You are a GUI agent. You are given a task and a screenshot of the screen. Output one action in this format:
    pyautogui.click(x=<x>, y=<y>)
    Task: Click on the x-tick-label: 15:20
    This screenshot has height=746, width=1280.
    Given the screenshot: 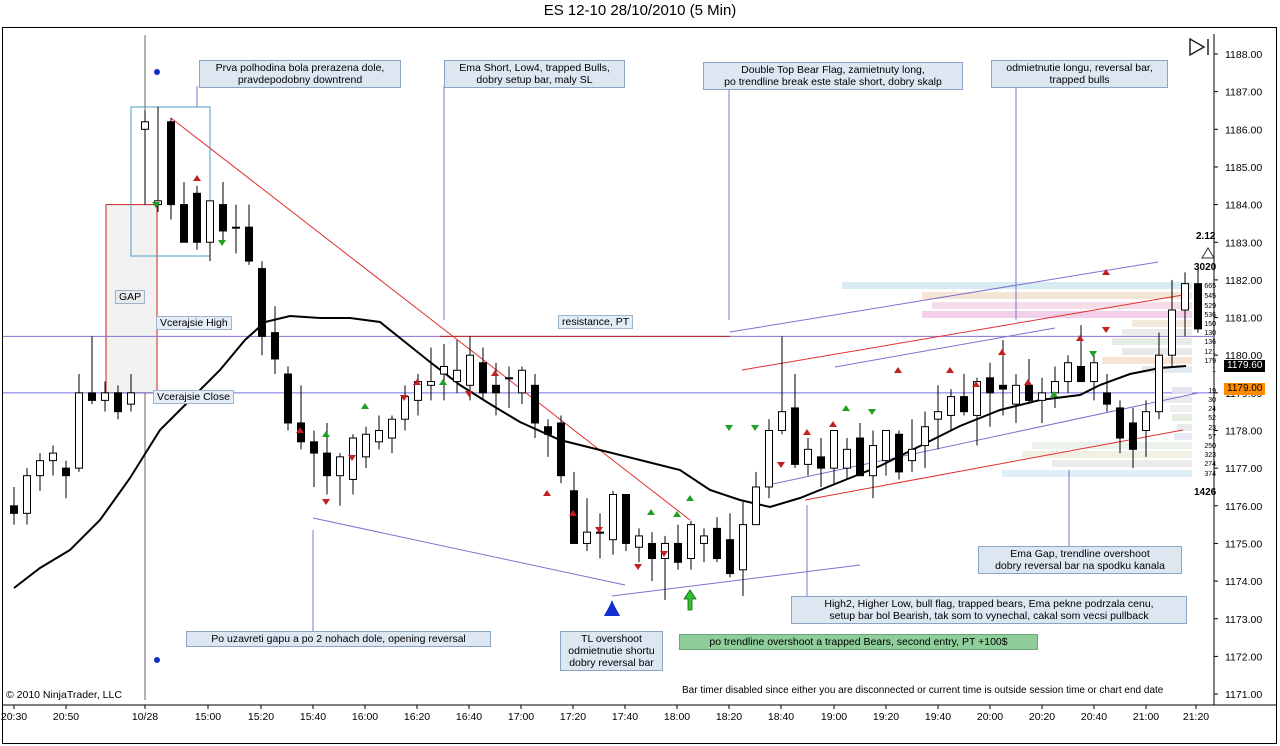 What is the action you would take?
    pyautogui.click(x=261, y=717)
    